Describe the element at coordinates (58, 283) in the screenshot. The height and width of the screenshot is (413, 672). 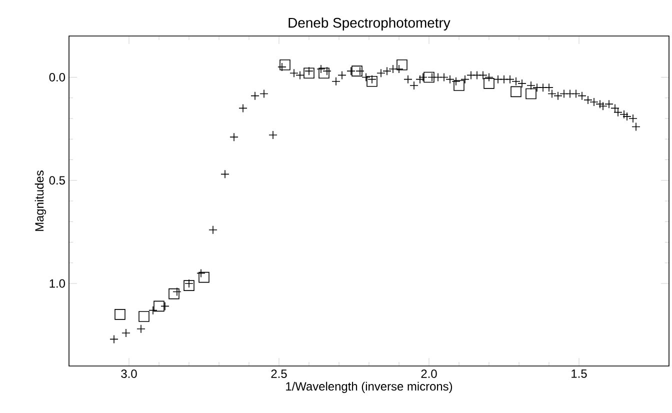
I see `y-tick-label: 1.0` at that location.